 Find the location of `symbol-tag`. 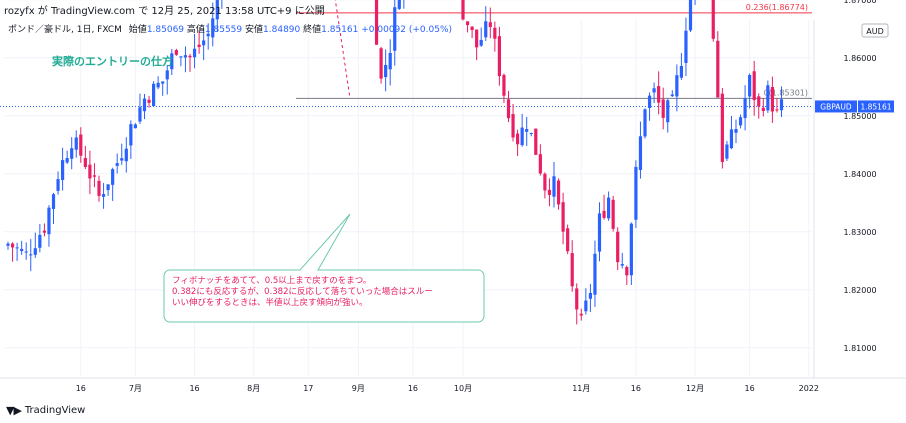

symbol-tag is located at coordinates (836, 106).